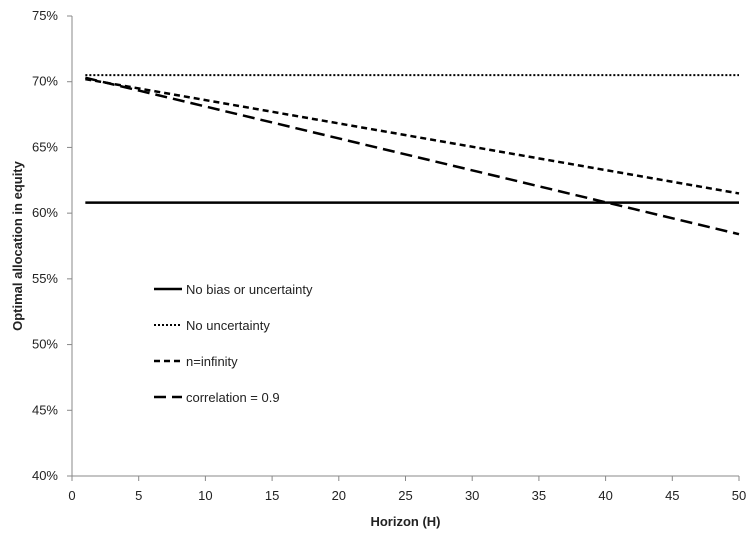 The height and width of the screenshot is (539, 747). What do you see at coordinates (233, 397) in the screenshot?
I see `legend-label: correlation = 0.9` at bounding box center [233, 397].